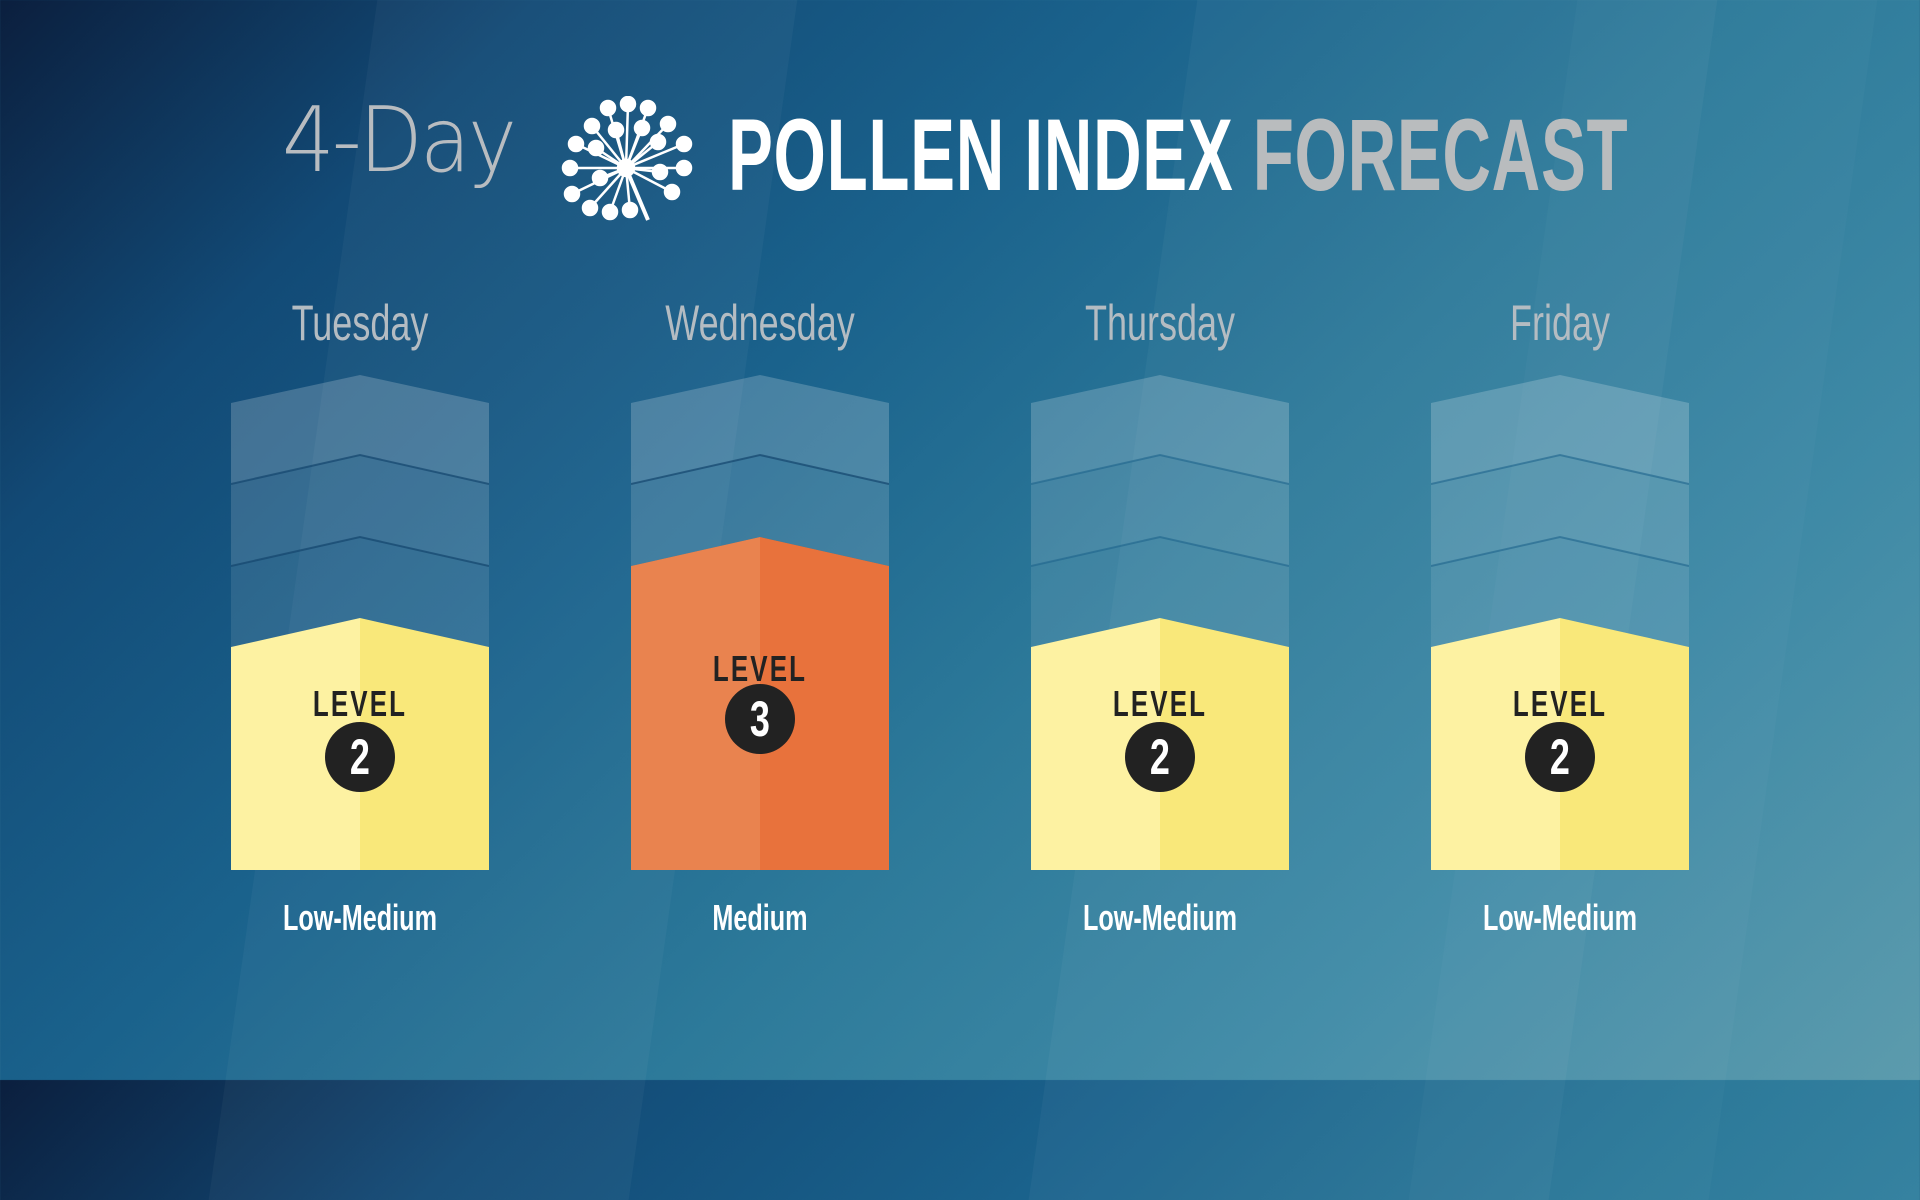 Image resolution: width=1920 pixels, height=1200 pixels. I want to click on level-value: 3, so click(760, 719).